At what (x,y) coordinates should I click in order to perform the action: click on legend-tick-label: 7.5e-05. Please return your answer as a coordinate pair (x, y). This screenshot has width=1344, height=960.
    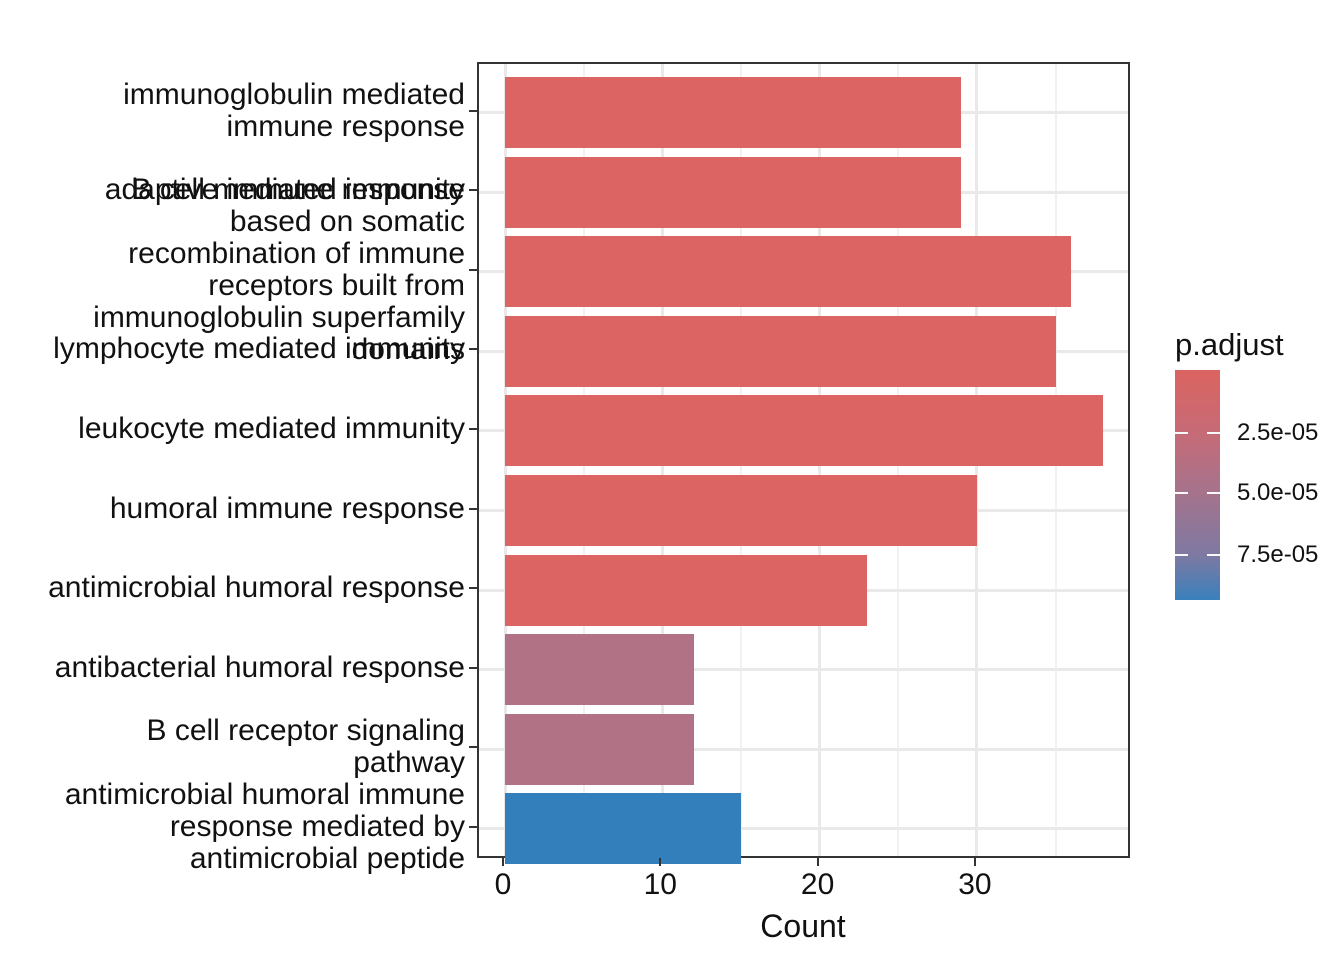
    Looking at the image, I should click on (1278, 554).